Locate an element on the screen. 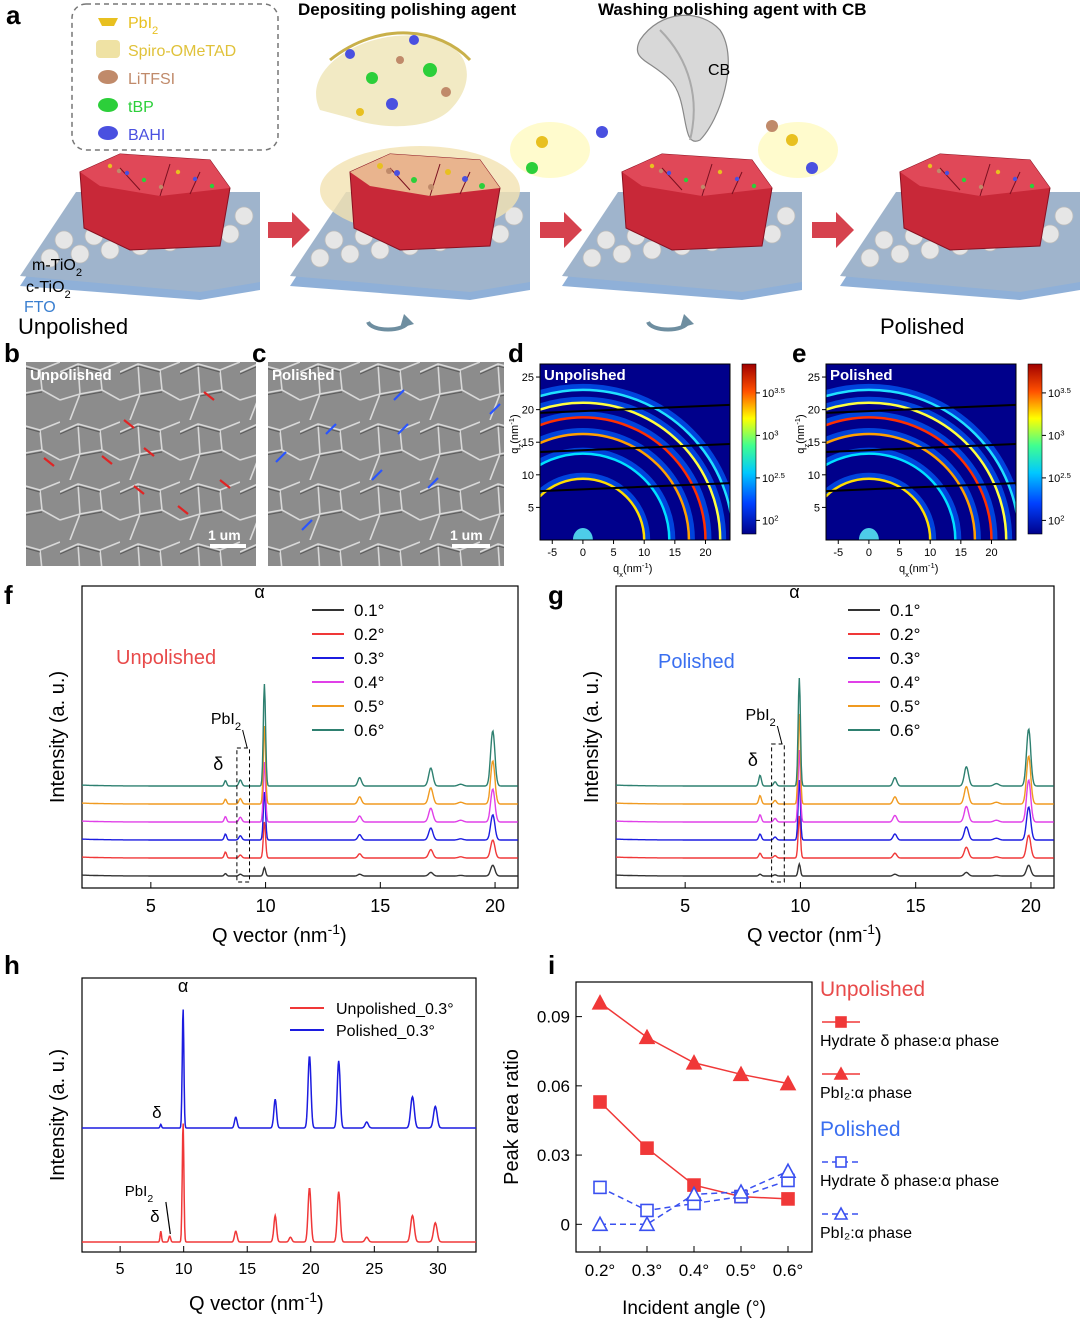 This screenshot has height=1334, width=1080. text-span: -1 is located at coordinates (869, 929).